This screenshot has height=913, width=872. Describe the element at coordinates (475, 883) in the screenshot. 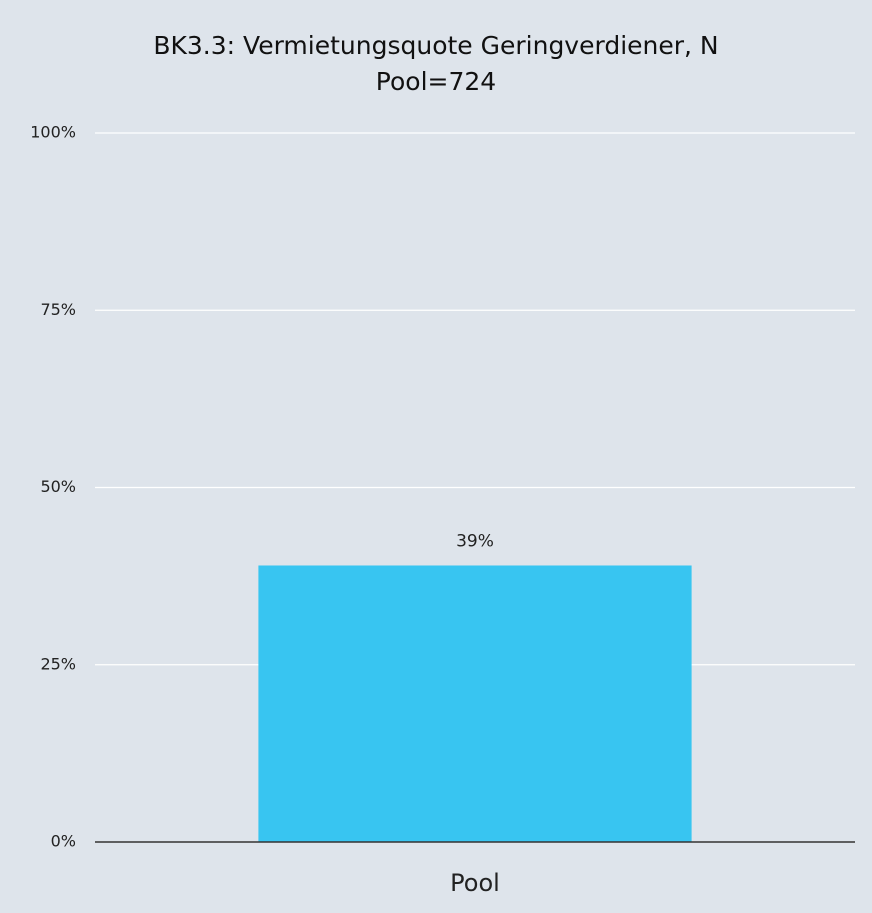

I see `x-tick-label: Pool` at that location.